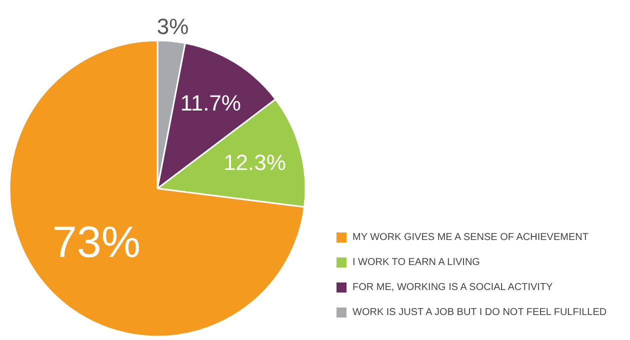 The image size is (630, 340). What do you see at coordinates (453, 287) in the screenshot?
I see `legend-label: FOR ME, WORKING IS A SOCIAL ACTIVITY` at bounding box center [453, 287].